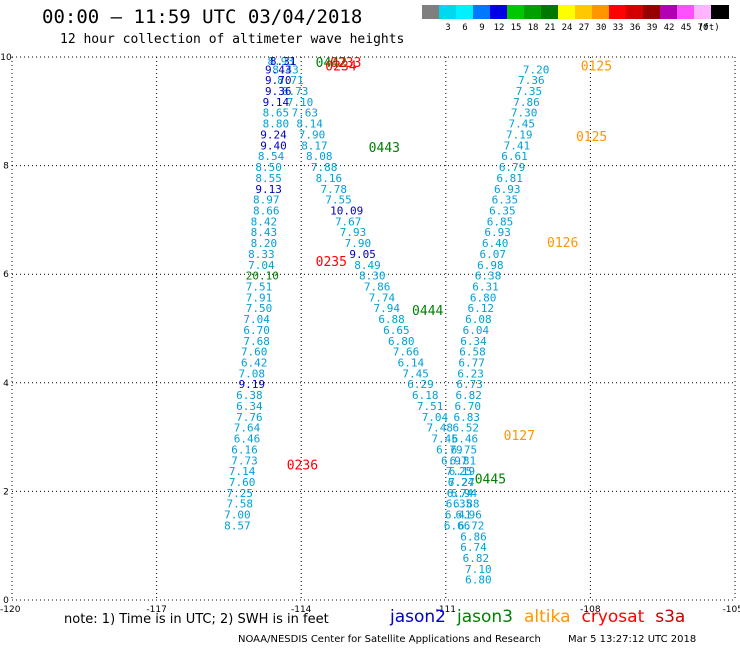 The width and height of the screenshot is (740, 650). Describe the element at coordinates (278, 91) in the screenshot. I see `wave-height-value: 9.36` at that location.